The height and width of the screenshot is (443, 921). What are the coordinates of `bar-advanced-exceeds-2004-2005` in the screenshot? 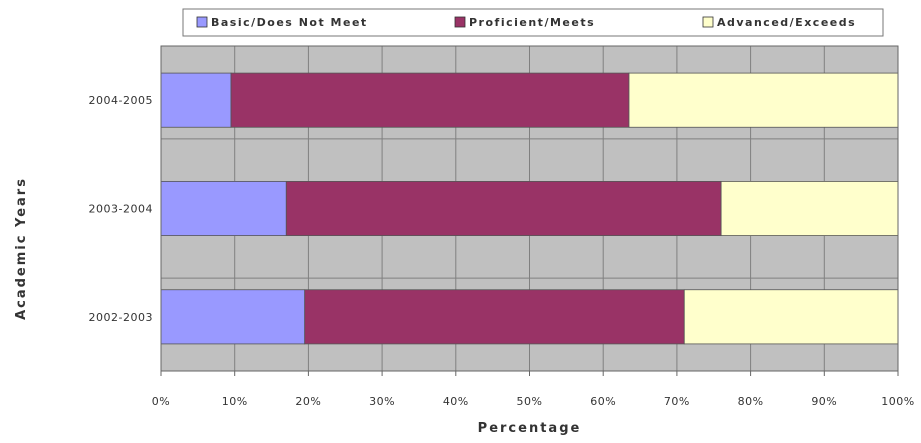 It's located at (763, 100).